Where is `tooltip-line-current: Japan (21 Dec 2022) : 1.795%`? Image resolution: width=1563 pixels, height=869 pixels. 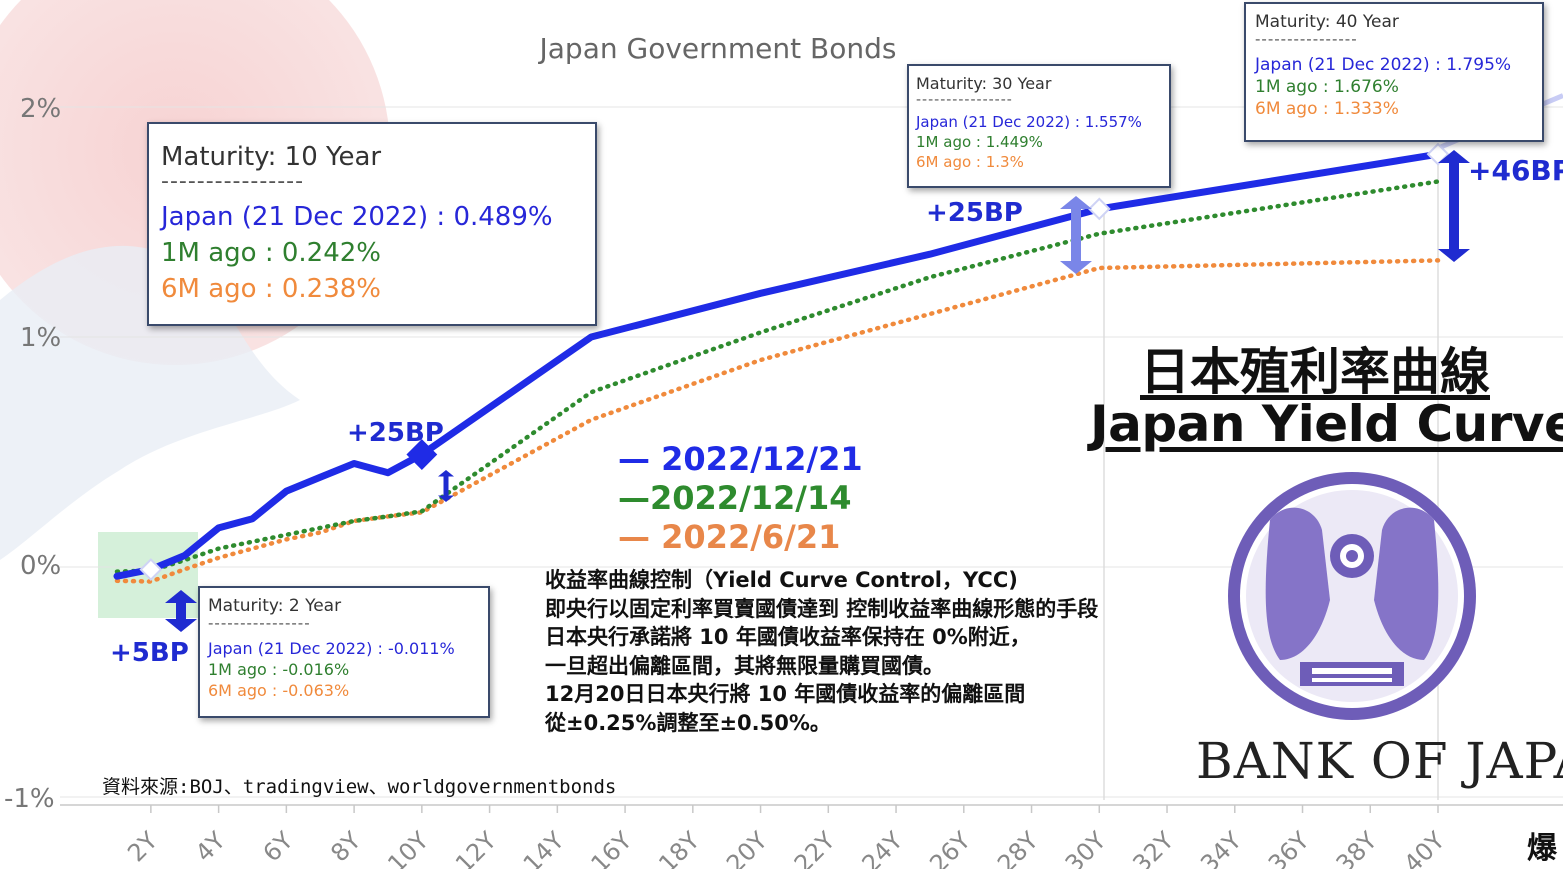
tooltip-line-current: Japan (21 Dec 2022) : 1.795% is located at coordinates (1383, 65).